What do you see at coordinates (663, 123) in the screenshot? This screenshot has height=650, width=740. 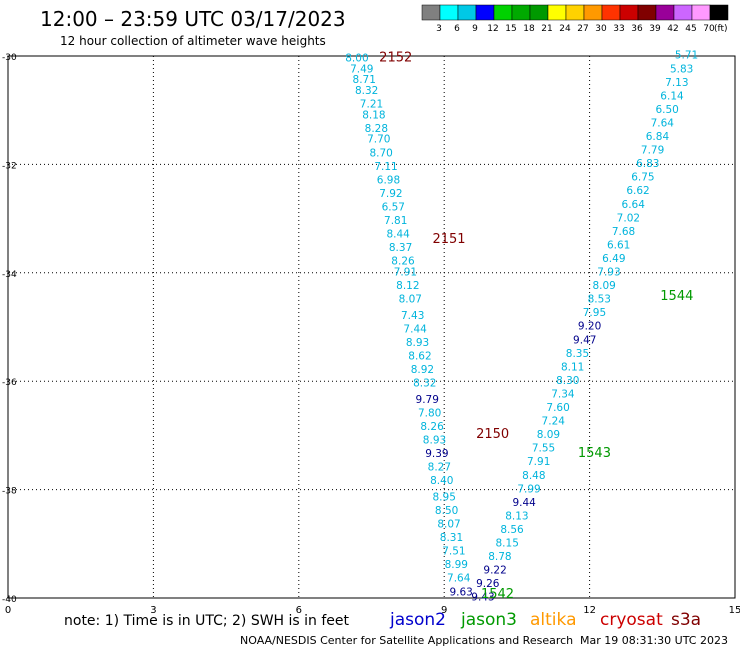 I see `swh-value-jason3: 7.64` at bounding box center [663, 123].